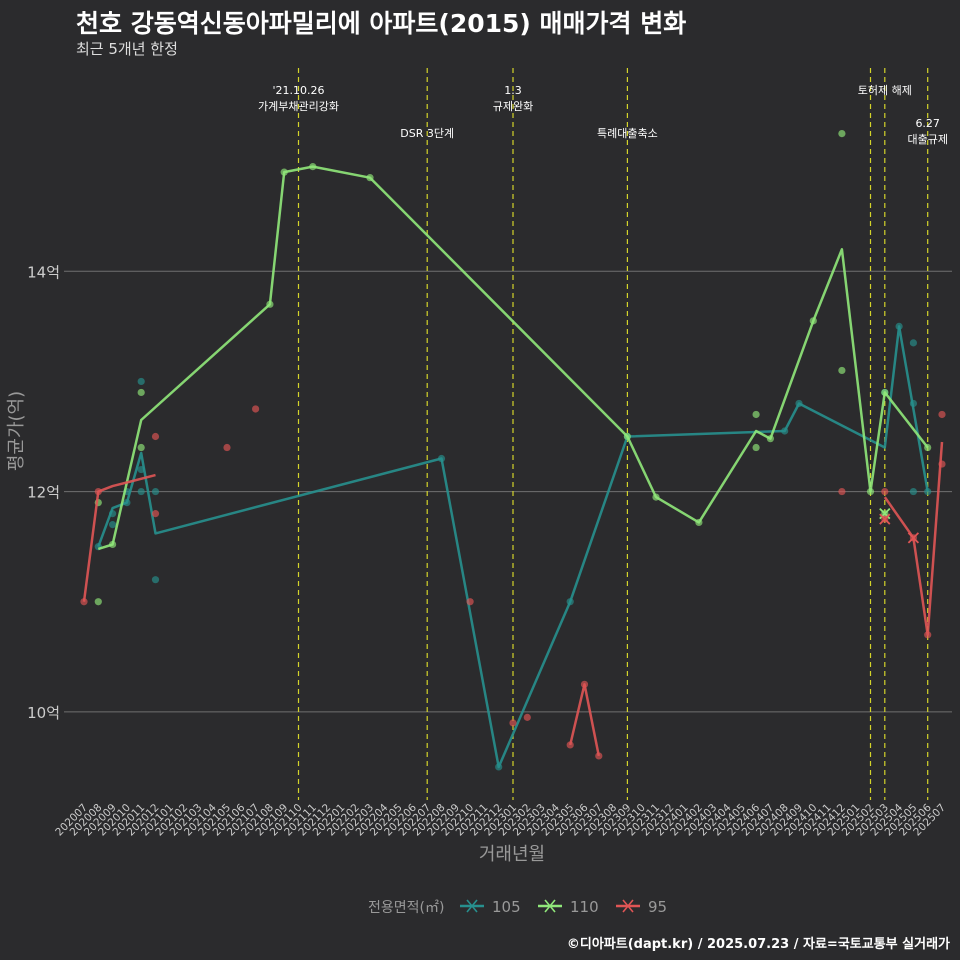 This screenshot has width=960, height=960. Describe the element at coordinates (927, 139) in the screenshot. I see `event-label: 대출규제` at that location.